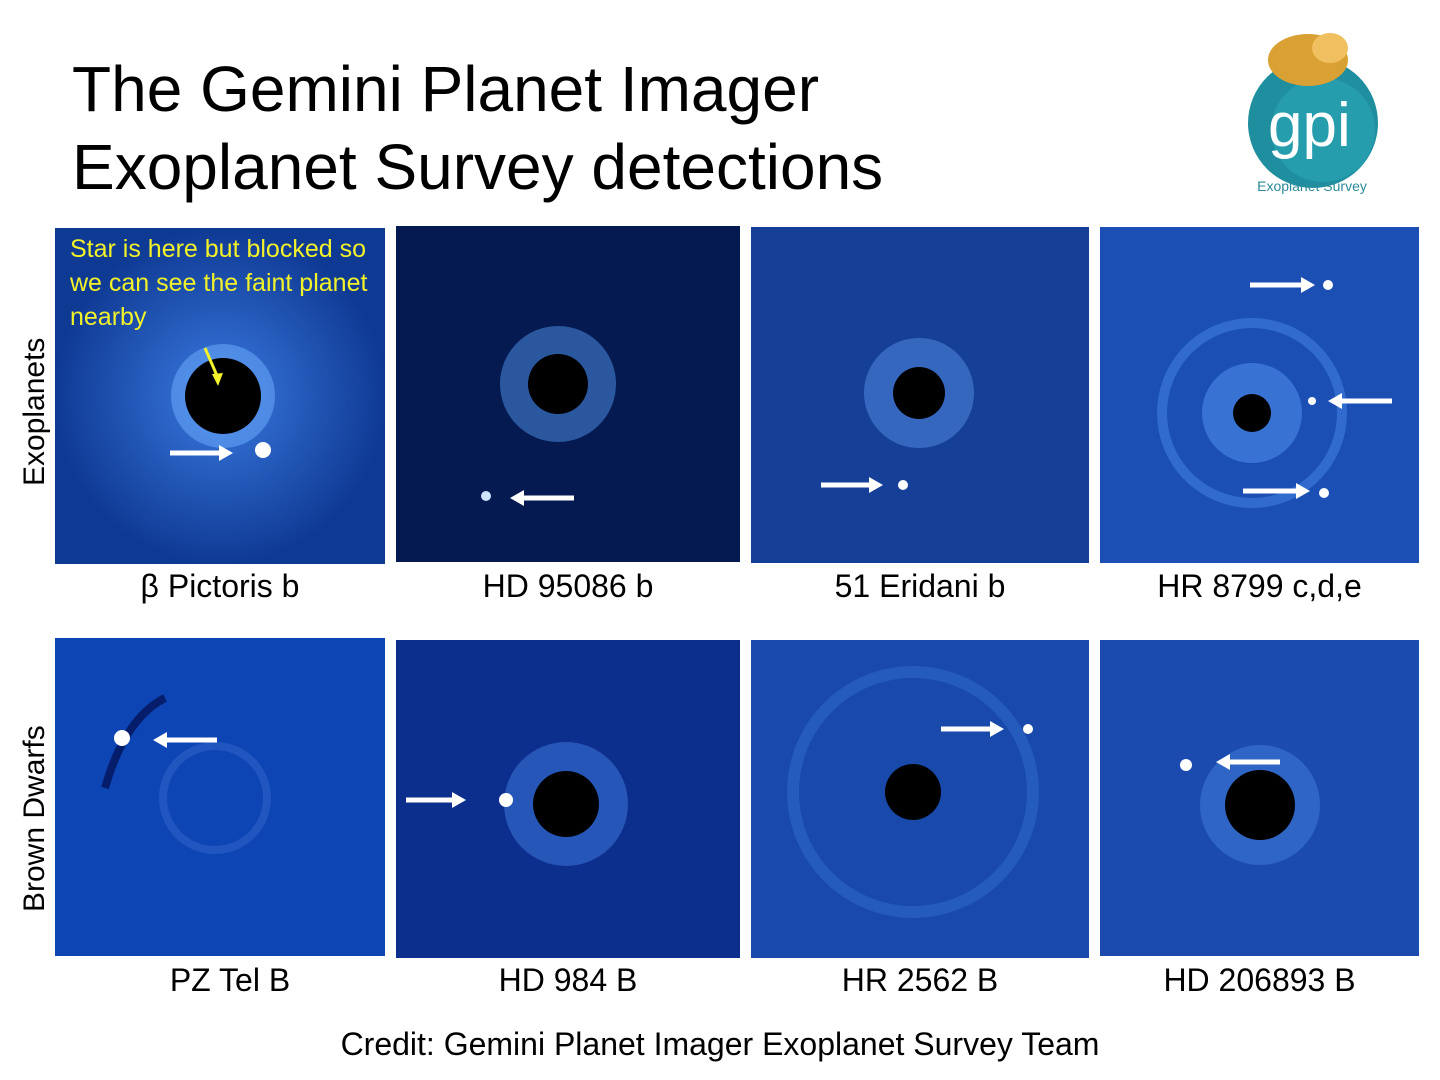  What do you see at coordinates (478, 167) in the screenshot?
I see `title-line-2: Exoplanet Survey detections` at bounding box center [478, 167].